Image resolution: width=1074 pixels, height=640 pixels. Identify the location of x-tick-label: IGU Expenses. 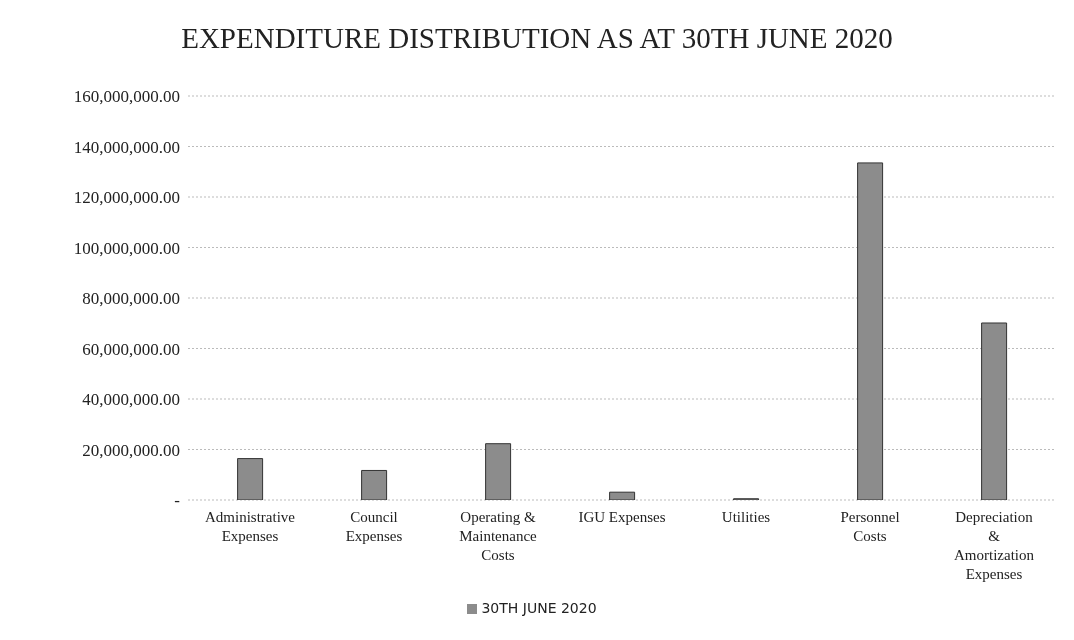
(622, 517).